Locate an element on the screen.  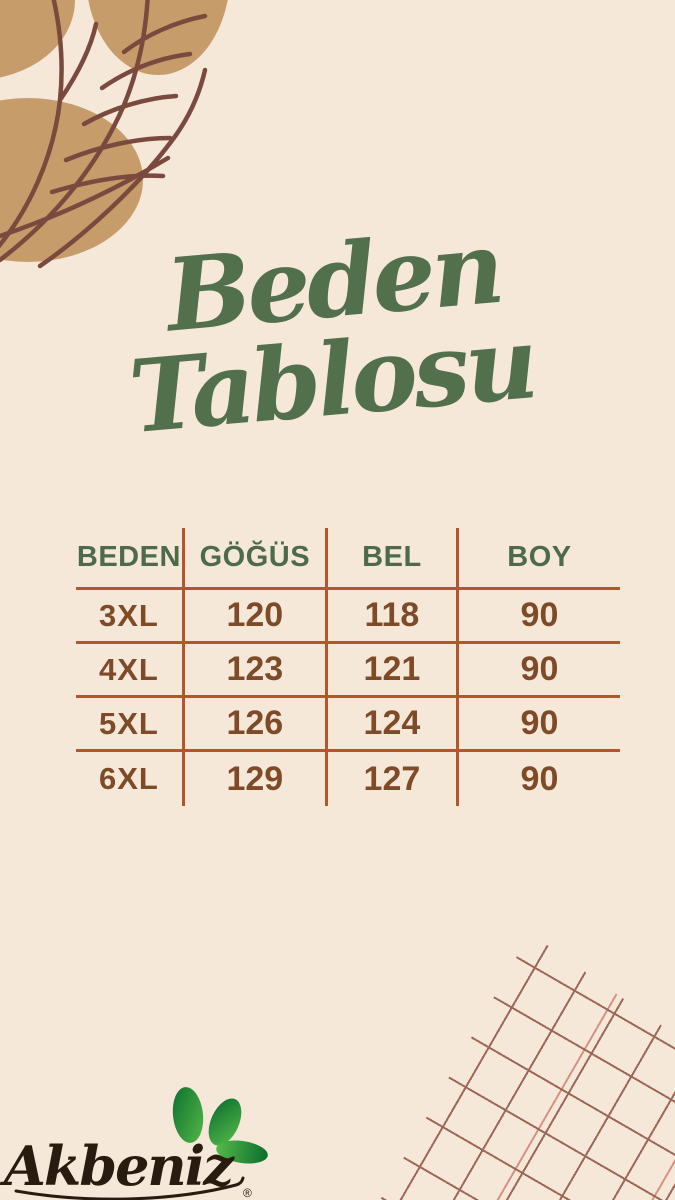
table-header-row: BEDEN GÖĞÜS BEL BOY is located at coordinates (348, 559).